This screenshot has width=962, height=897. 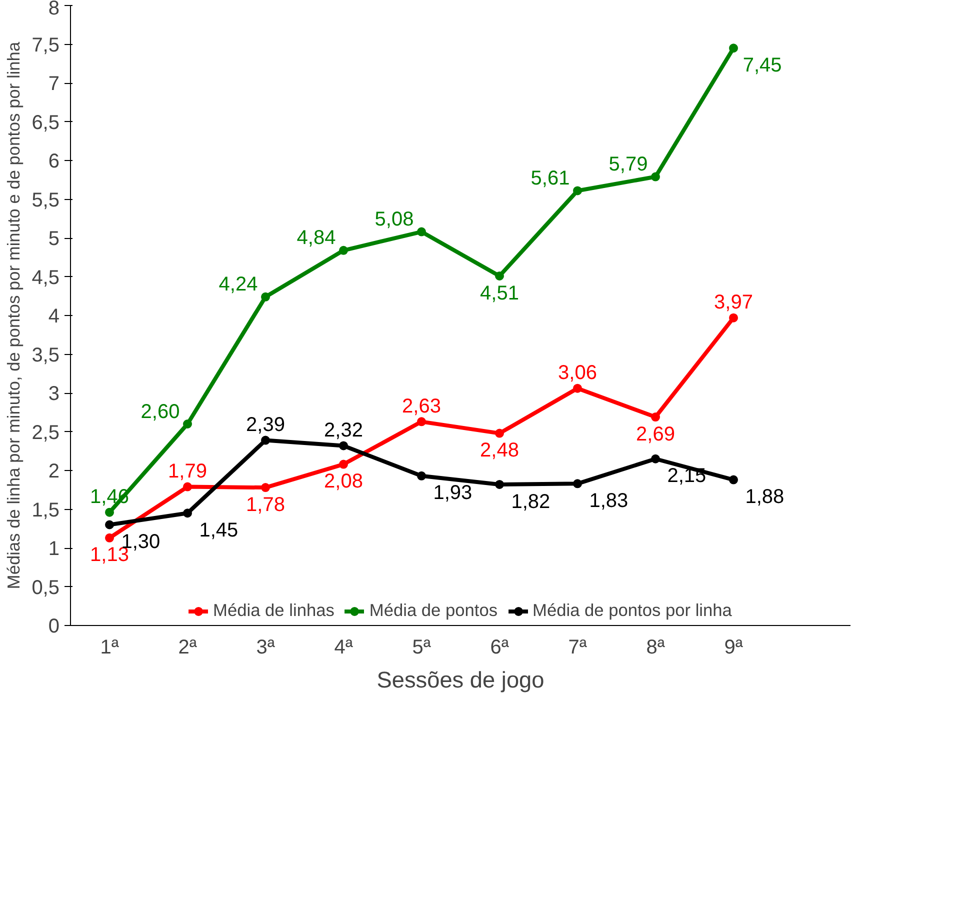 What do you see at coordinates (46, 510) in the screenshot?
I see `y-tick-label: 1,5` at bounding box center [46, 510].